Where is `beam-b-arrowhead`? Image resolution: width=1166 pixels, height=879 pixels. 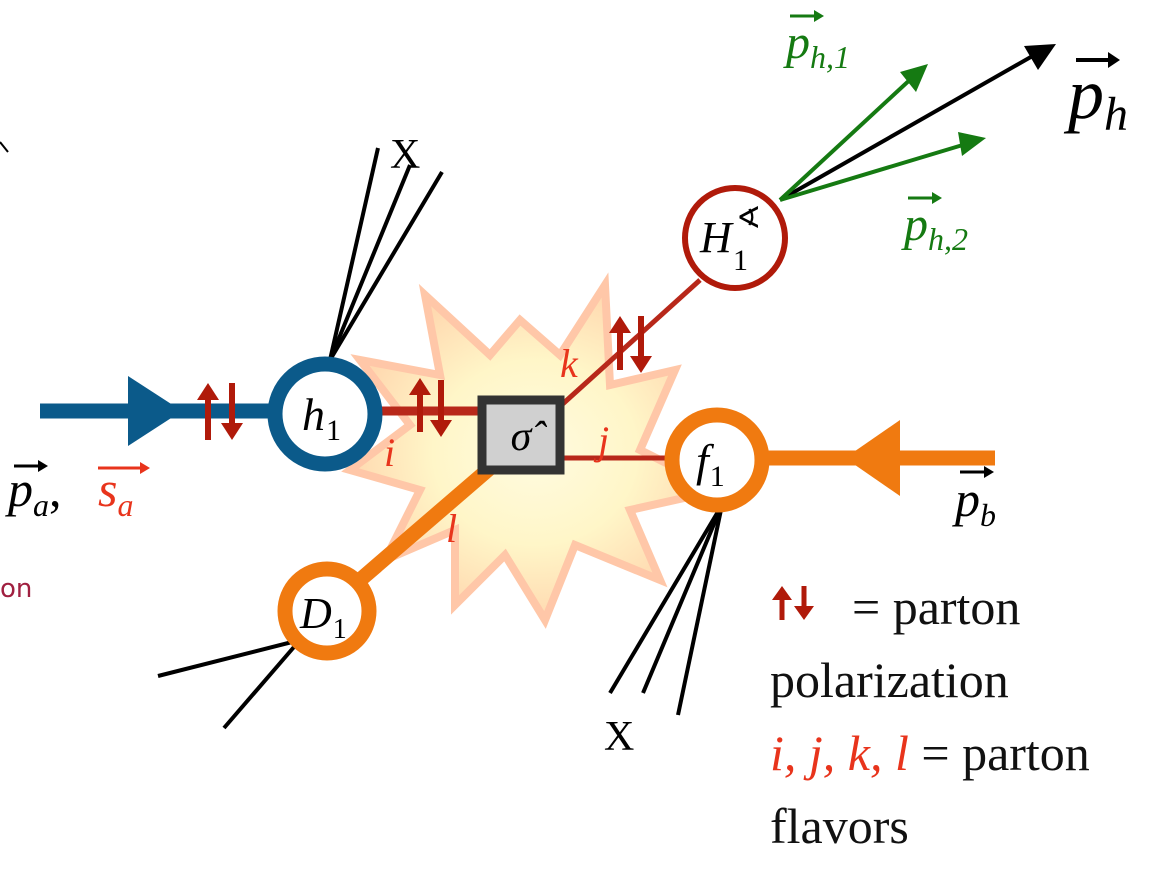 beam-b-arrowhead is located at coordinates (872, 458).